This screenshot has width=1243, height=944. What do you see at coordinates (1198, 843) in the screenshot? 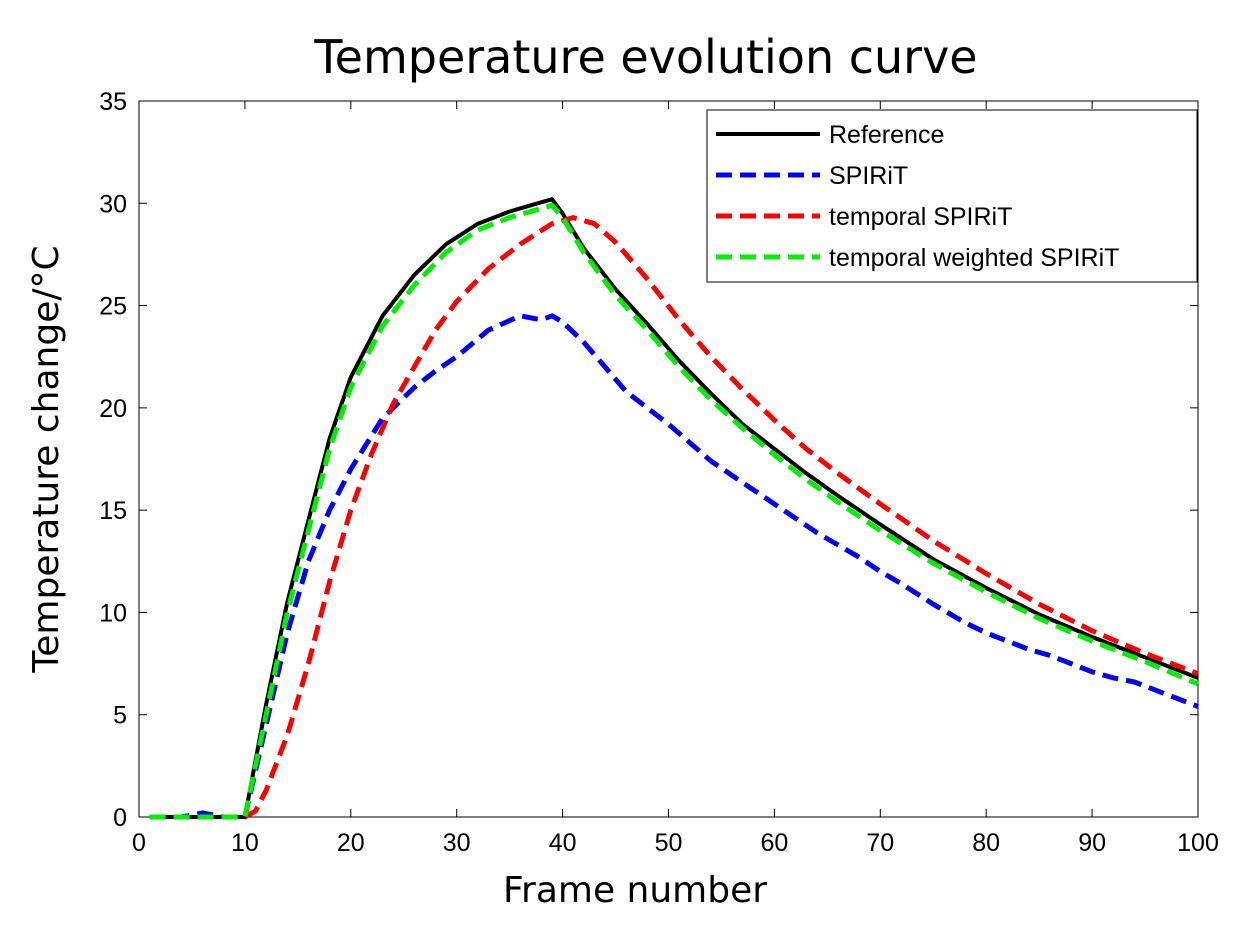
I see `x-tick-label-100: 100` at bounding box center [1198, 843].